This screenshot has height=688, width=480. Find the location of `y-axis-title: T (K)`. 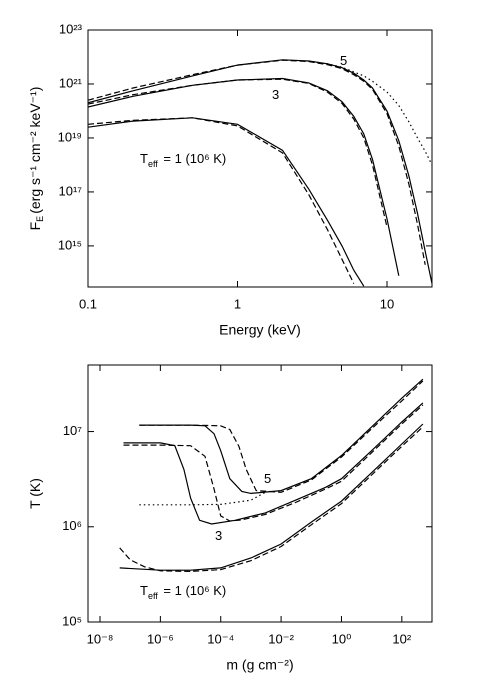

y-axis-title: T (K) is located at coordinates (35, 493).